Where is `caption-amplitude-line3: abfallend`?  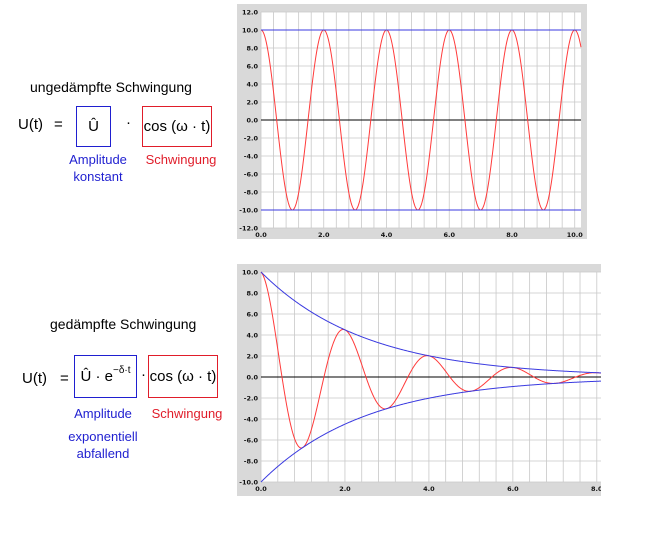
caption-amplitude-line3: abfallend is located at coordinates (103, 453).